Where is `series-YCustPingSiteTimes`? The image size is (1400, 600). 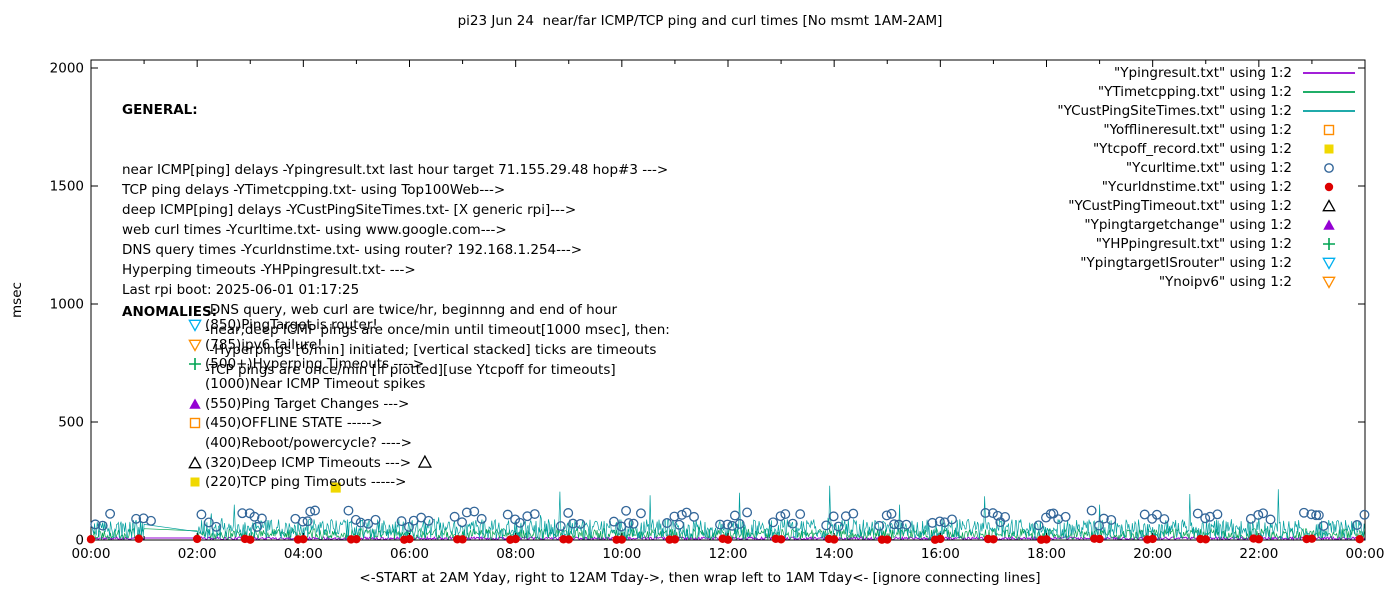 series-YCustPingSiteTimes is located at coordinates (728, 512).